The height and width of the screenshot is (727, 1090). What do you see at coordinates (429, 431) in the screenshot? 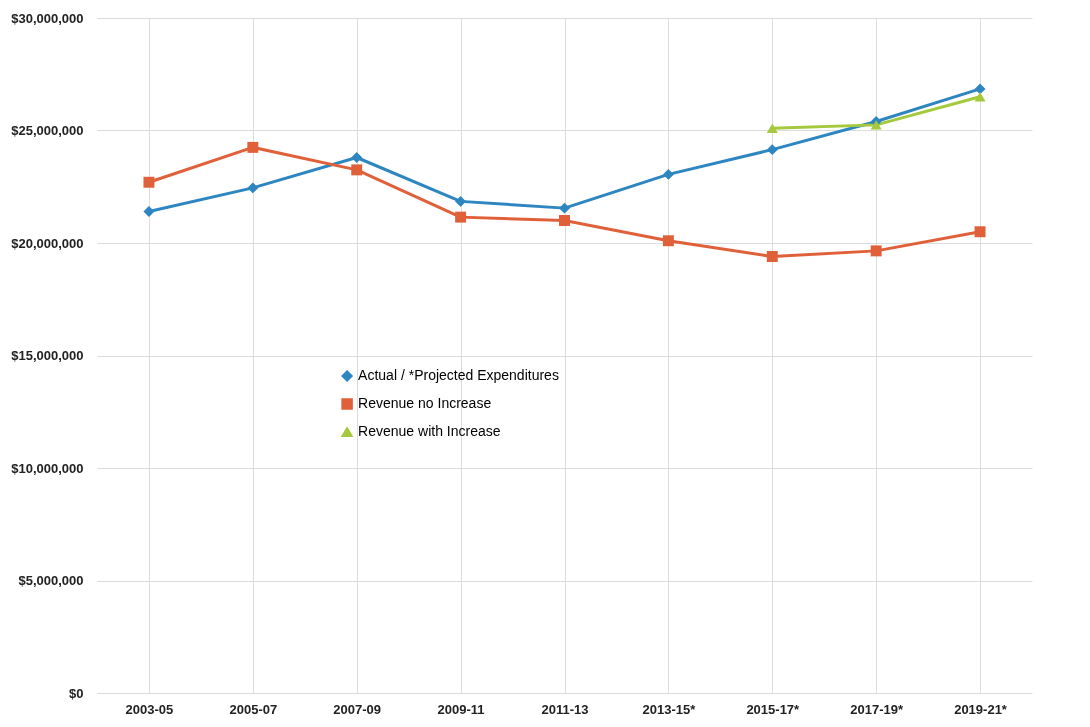
I see `legend-label: Revenue with Increase` at bounding box center [429, 431].